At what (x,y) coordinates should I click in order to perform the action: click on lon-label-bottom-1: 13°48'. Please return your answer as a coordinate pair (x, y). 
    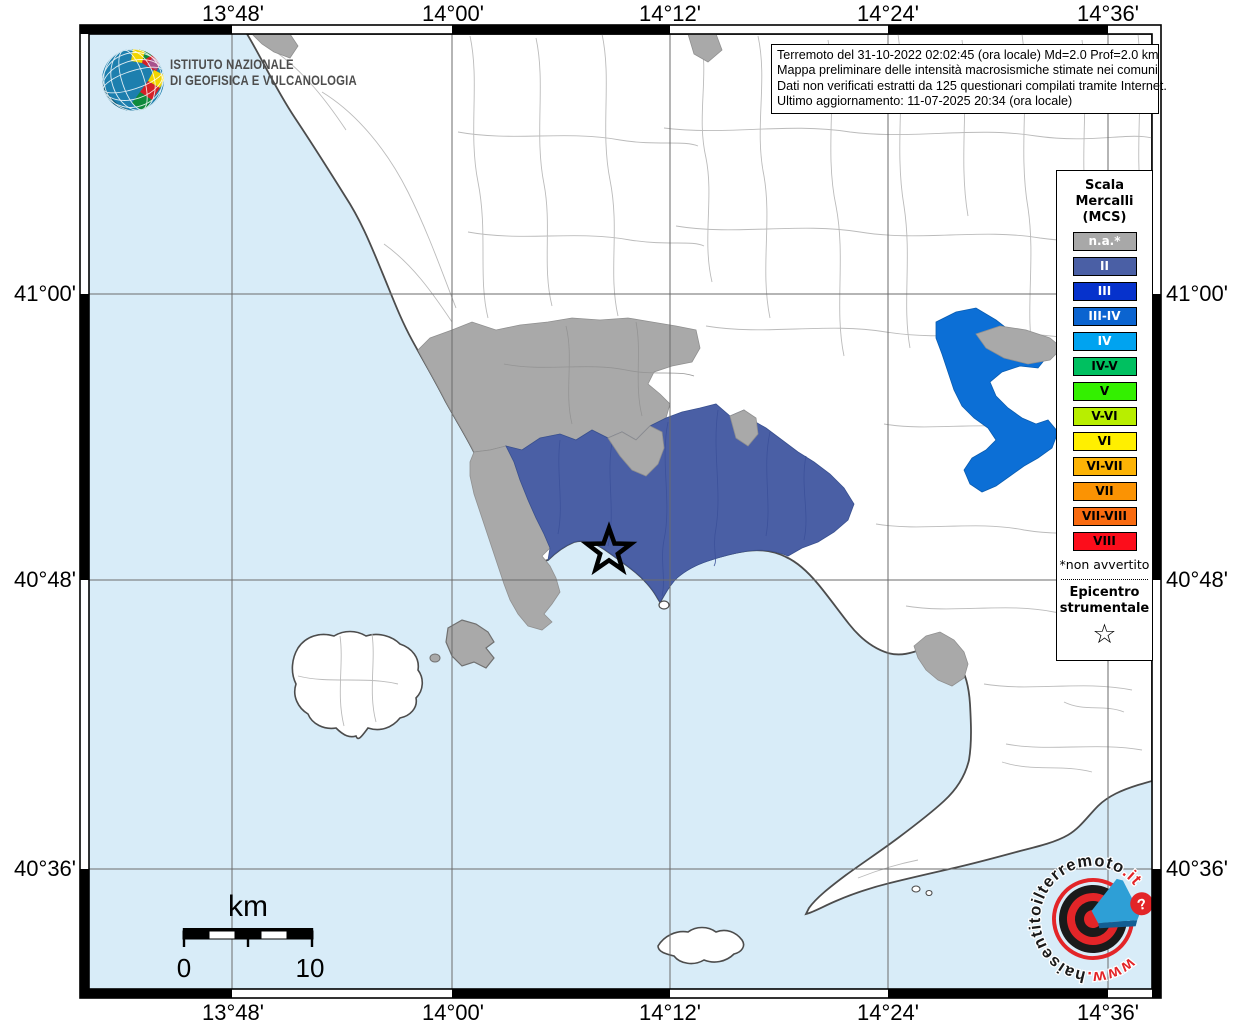
    Looking at the image, I should click on (233, 1012).